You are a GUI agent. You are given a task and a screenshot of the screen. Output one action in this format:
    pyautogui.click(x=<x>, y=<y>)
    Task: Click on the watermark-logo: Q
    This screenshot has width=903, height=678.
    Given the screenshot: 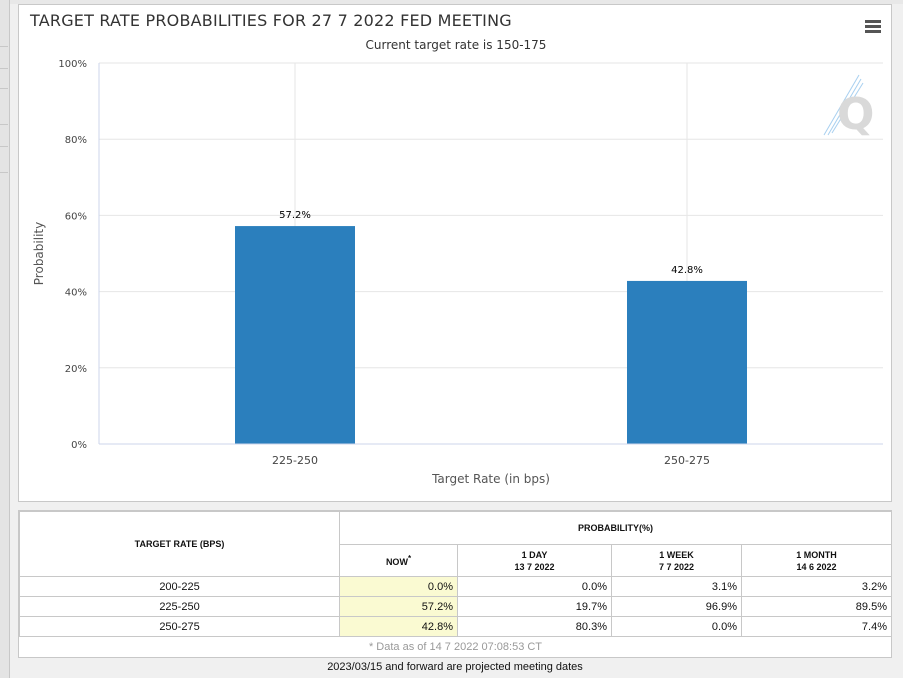 What is the action you would take?
    pyautogui.click(x=848, y=107)
    